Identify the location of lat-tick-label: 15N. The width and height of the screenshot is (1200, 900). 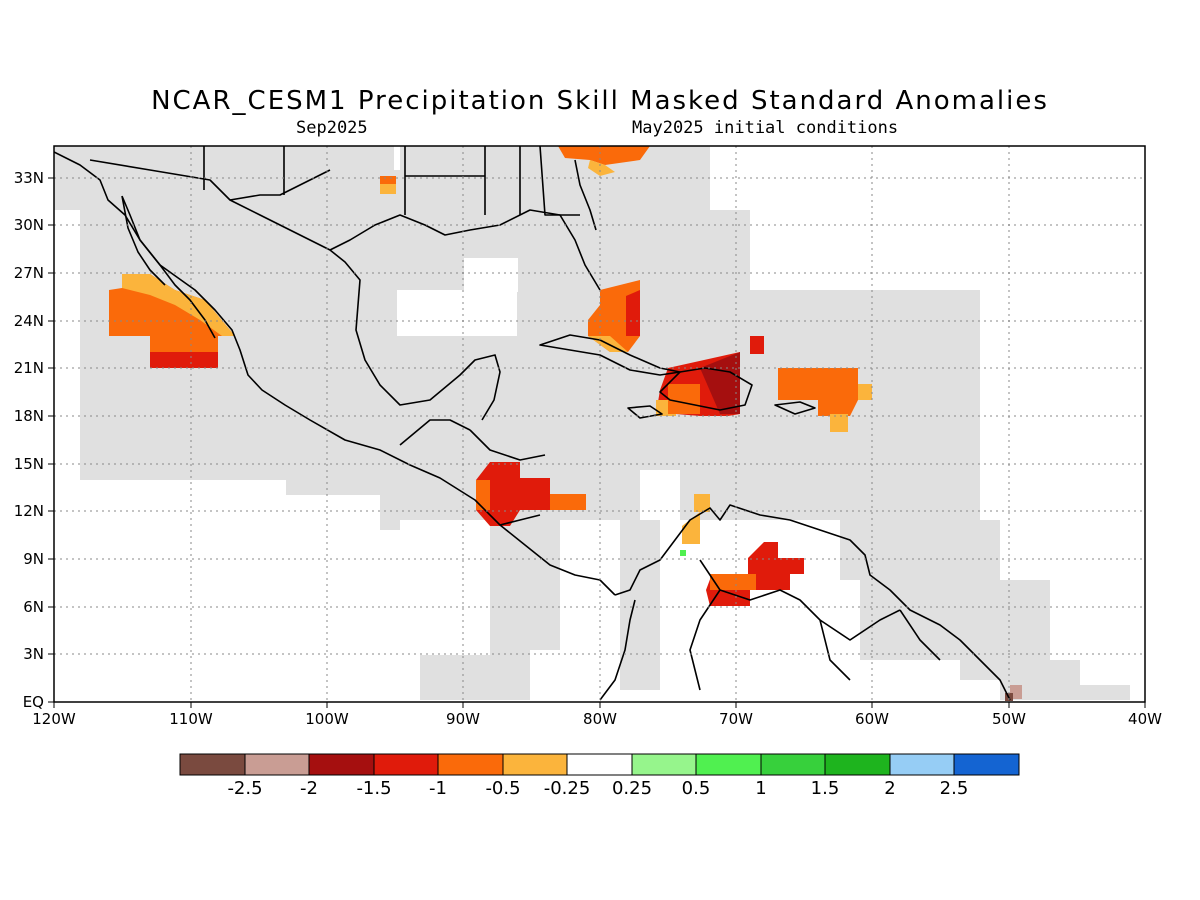
(29, 464).